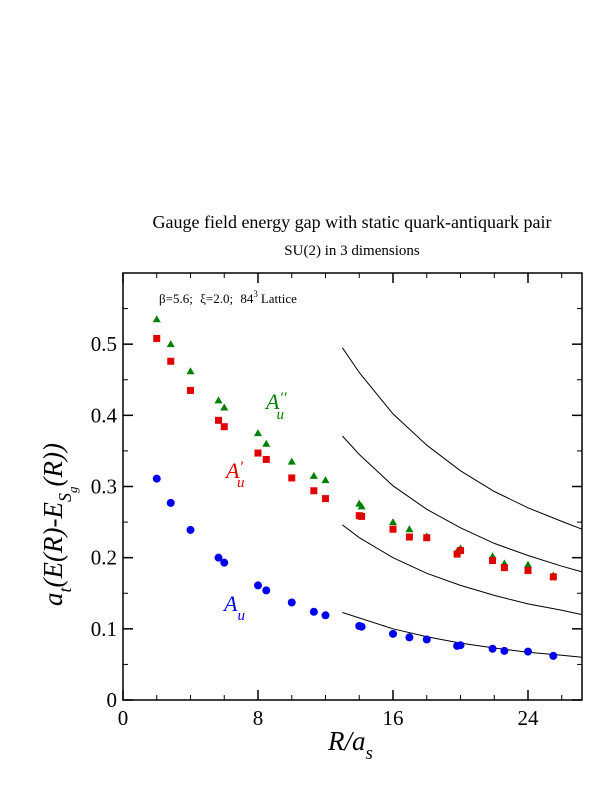  Describe the element at coordinates (104, 487) in the screenshot. I see `y-tick-label: 0.3` at that location.